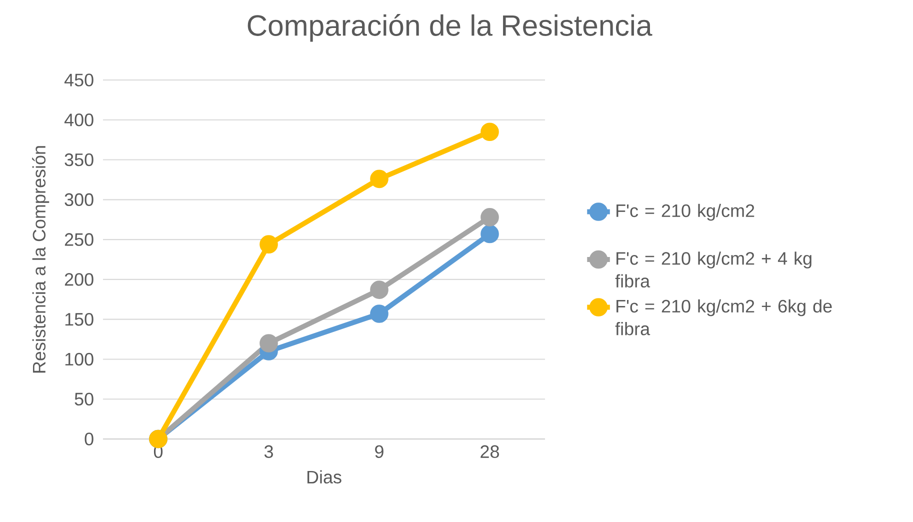 This screenshot has width=913, height=522. What do you see at coordinates (84, 399) in the screenshot?
I see `y-tick-label: 50` at bounding box center [84, 399].